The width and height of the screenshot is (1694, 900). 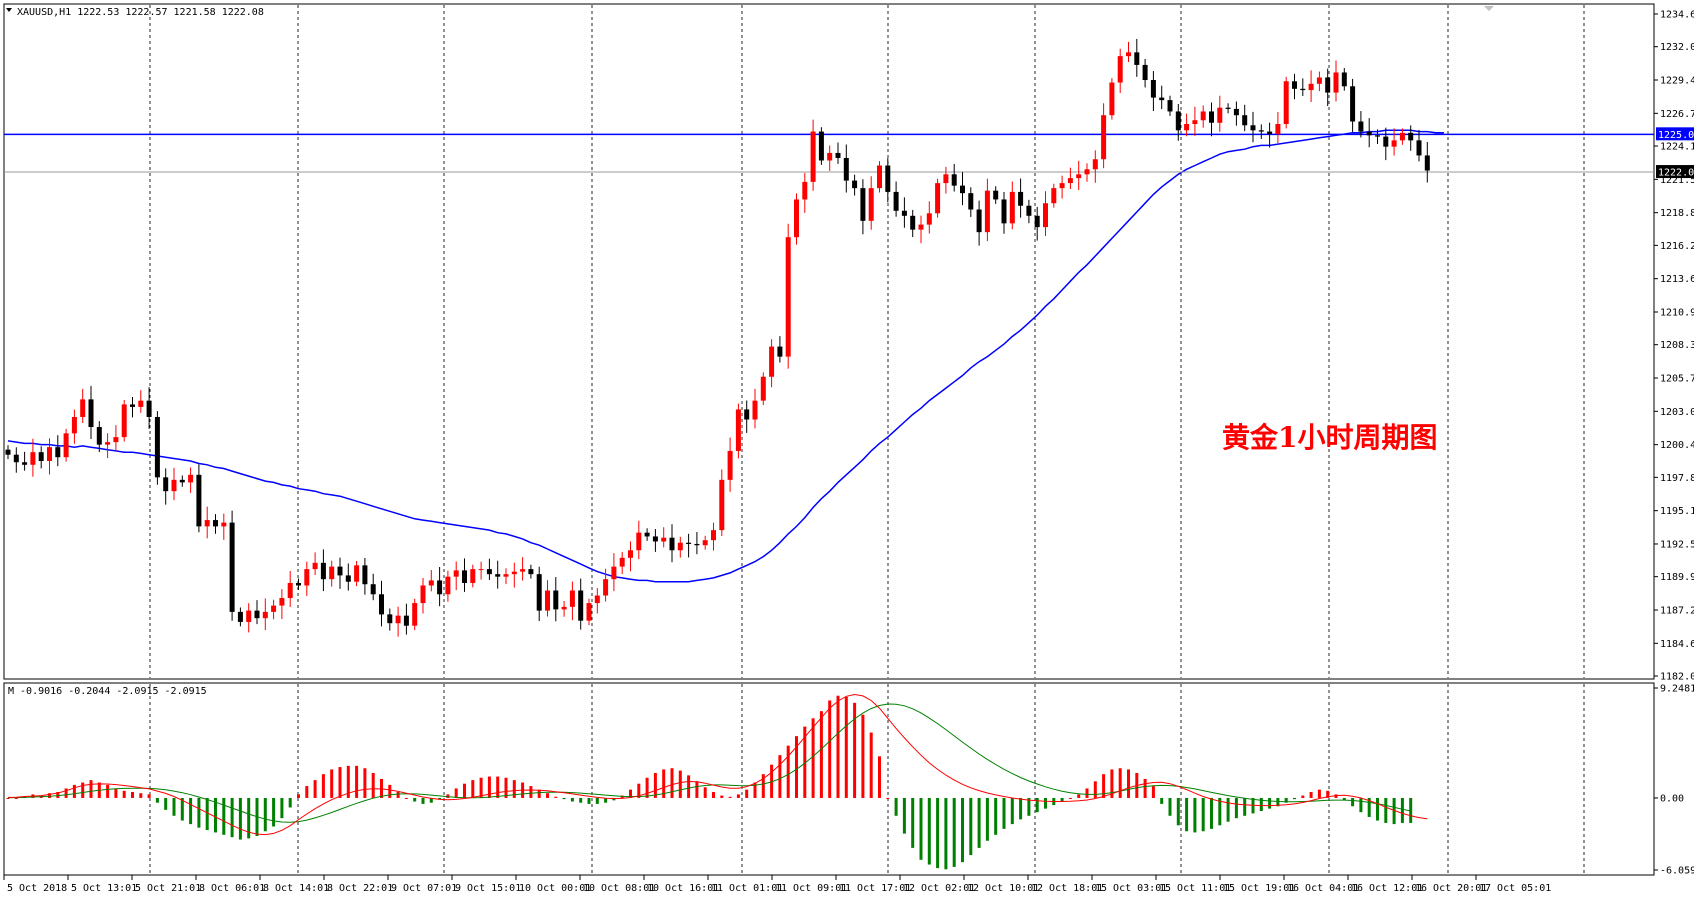 What do you see at coordinates (811, 888) in the screenshot?
I see `time-tick-label-12: 11 Oct 09:01` at bounding box center [811, 888].